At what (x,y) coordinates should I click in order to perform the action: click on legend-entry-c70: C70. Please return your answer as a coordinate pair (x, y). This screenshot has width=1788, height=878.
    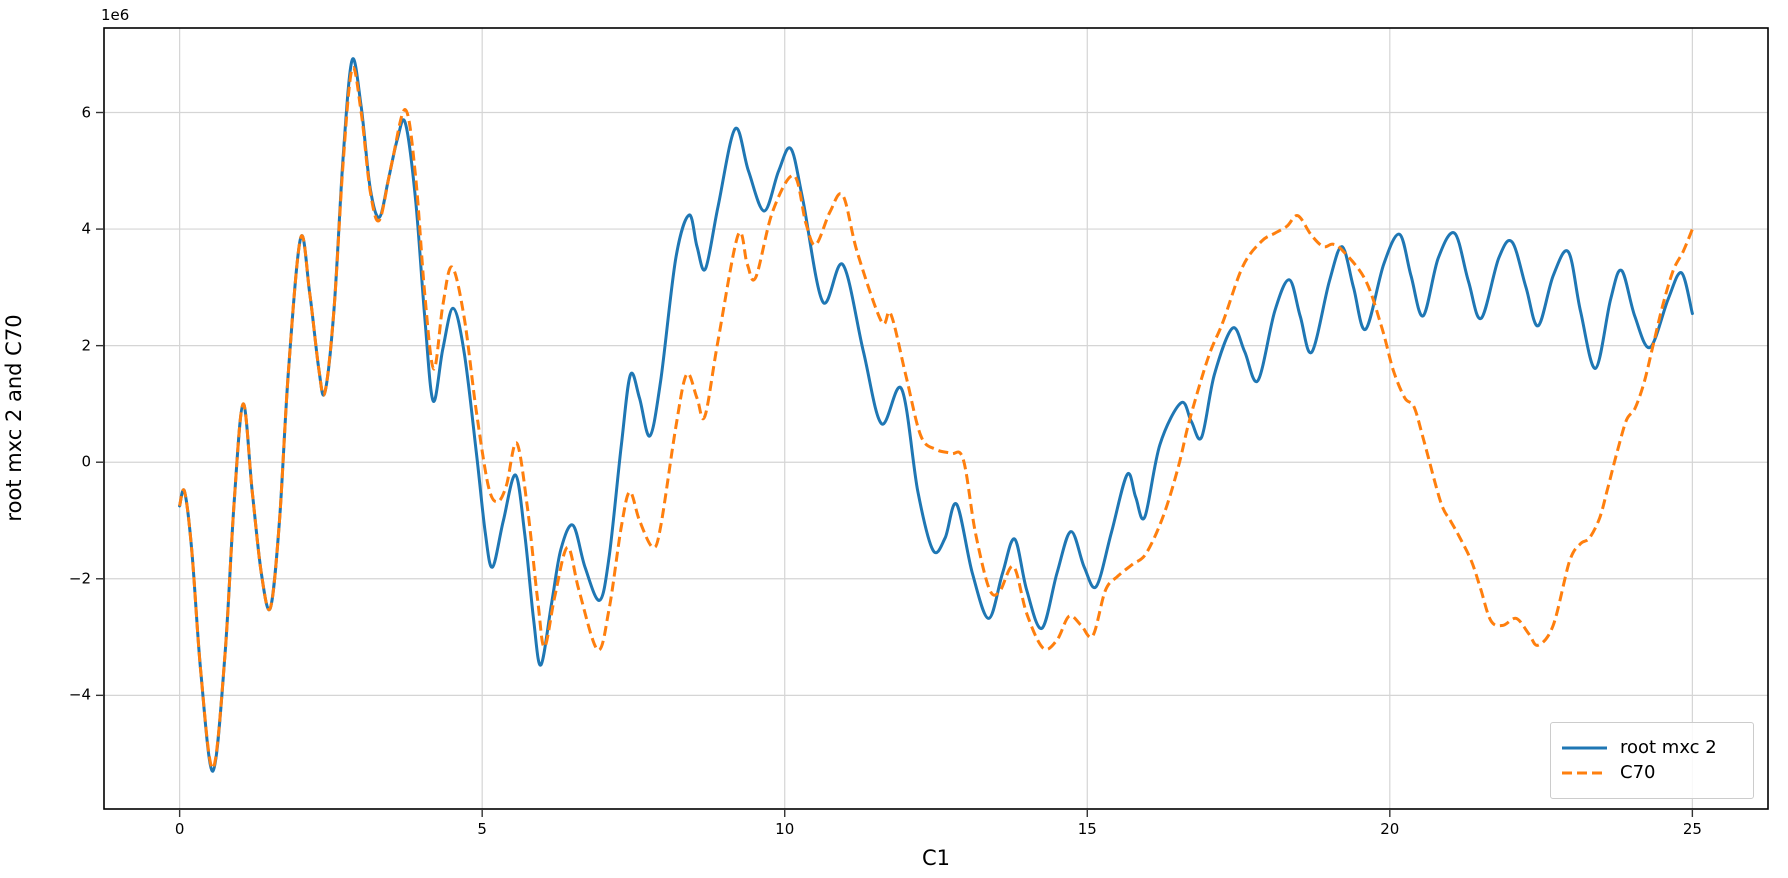
    Looking at the image, I should click on (1652, 773).